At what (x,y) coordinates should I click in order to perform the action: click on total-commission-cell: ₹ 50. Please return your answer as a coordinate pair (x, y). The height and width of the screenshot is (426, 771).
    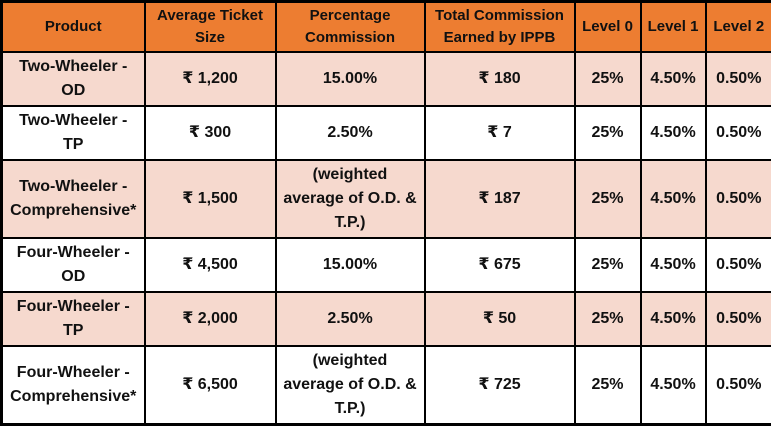
    Looking at the image, I should click on (500, 319).